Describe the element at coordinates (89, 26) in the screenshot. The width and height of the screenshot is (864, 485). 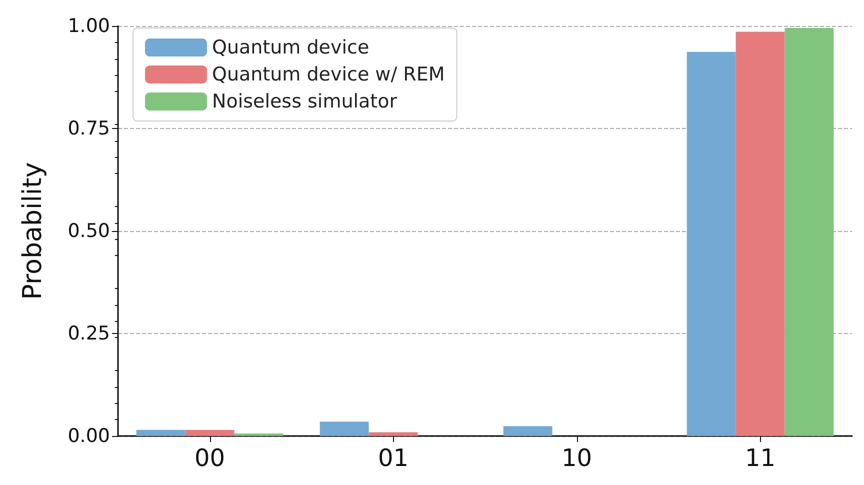
I see `y-tick-label: 1.00` at that location.